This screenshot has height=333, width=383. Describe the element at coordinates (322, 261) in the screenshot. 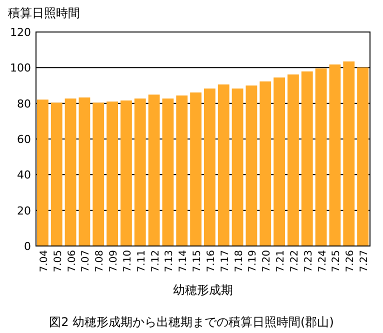

I see `x-tick-label: 7.24` at that location.